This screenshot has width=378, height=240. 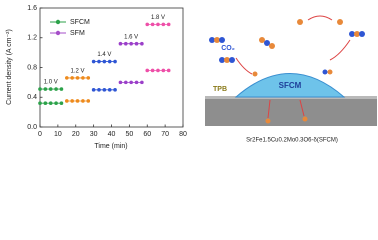 I want to click on legend-label: SFCM, so click(x=80, y=22).